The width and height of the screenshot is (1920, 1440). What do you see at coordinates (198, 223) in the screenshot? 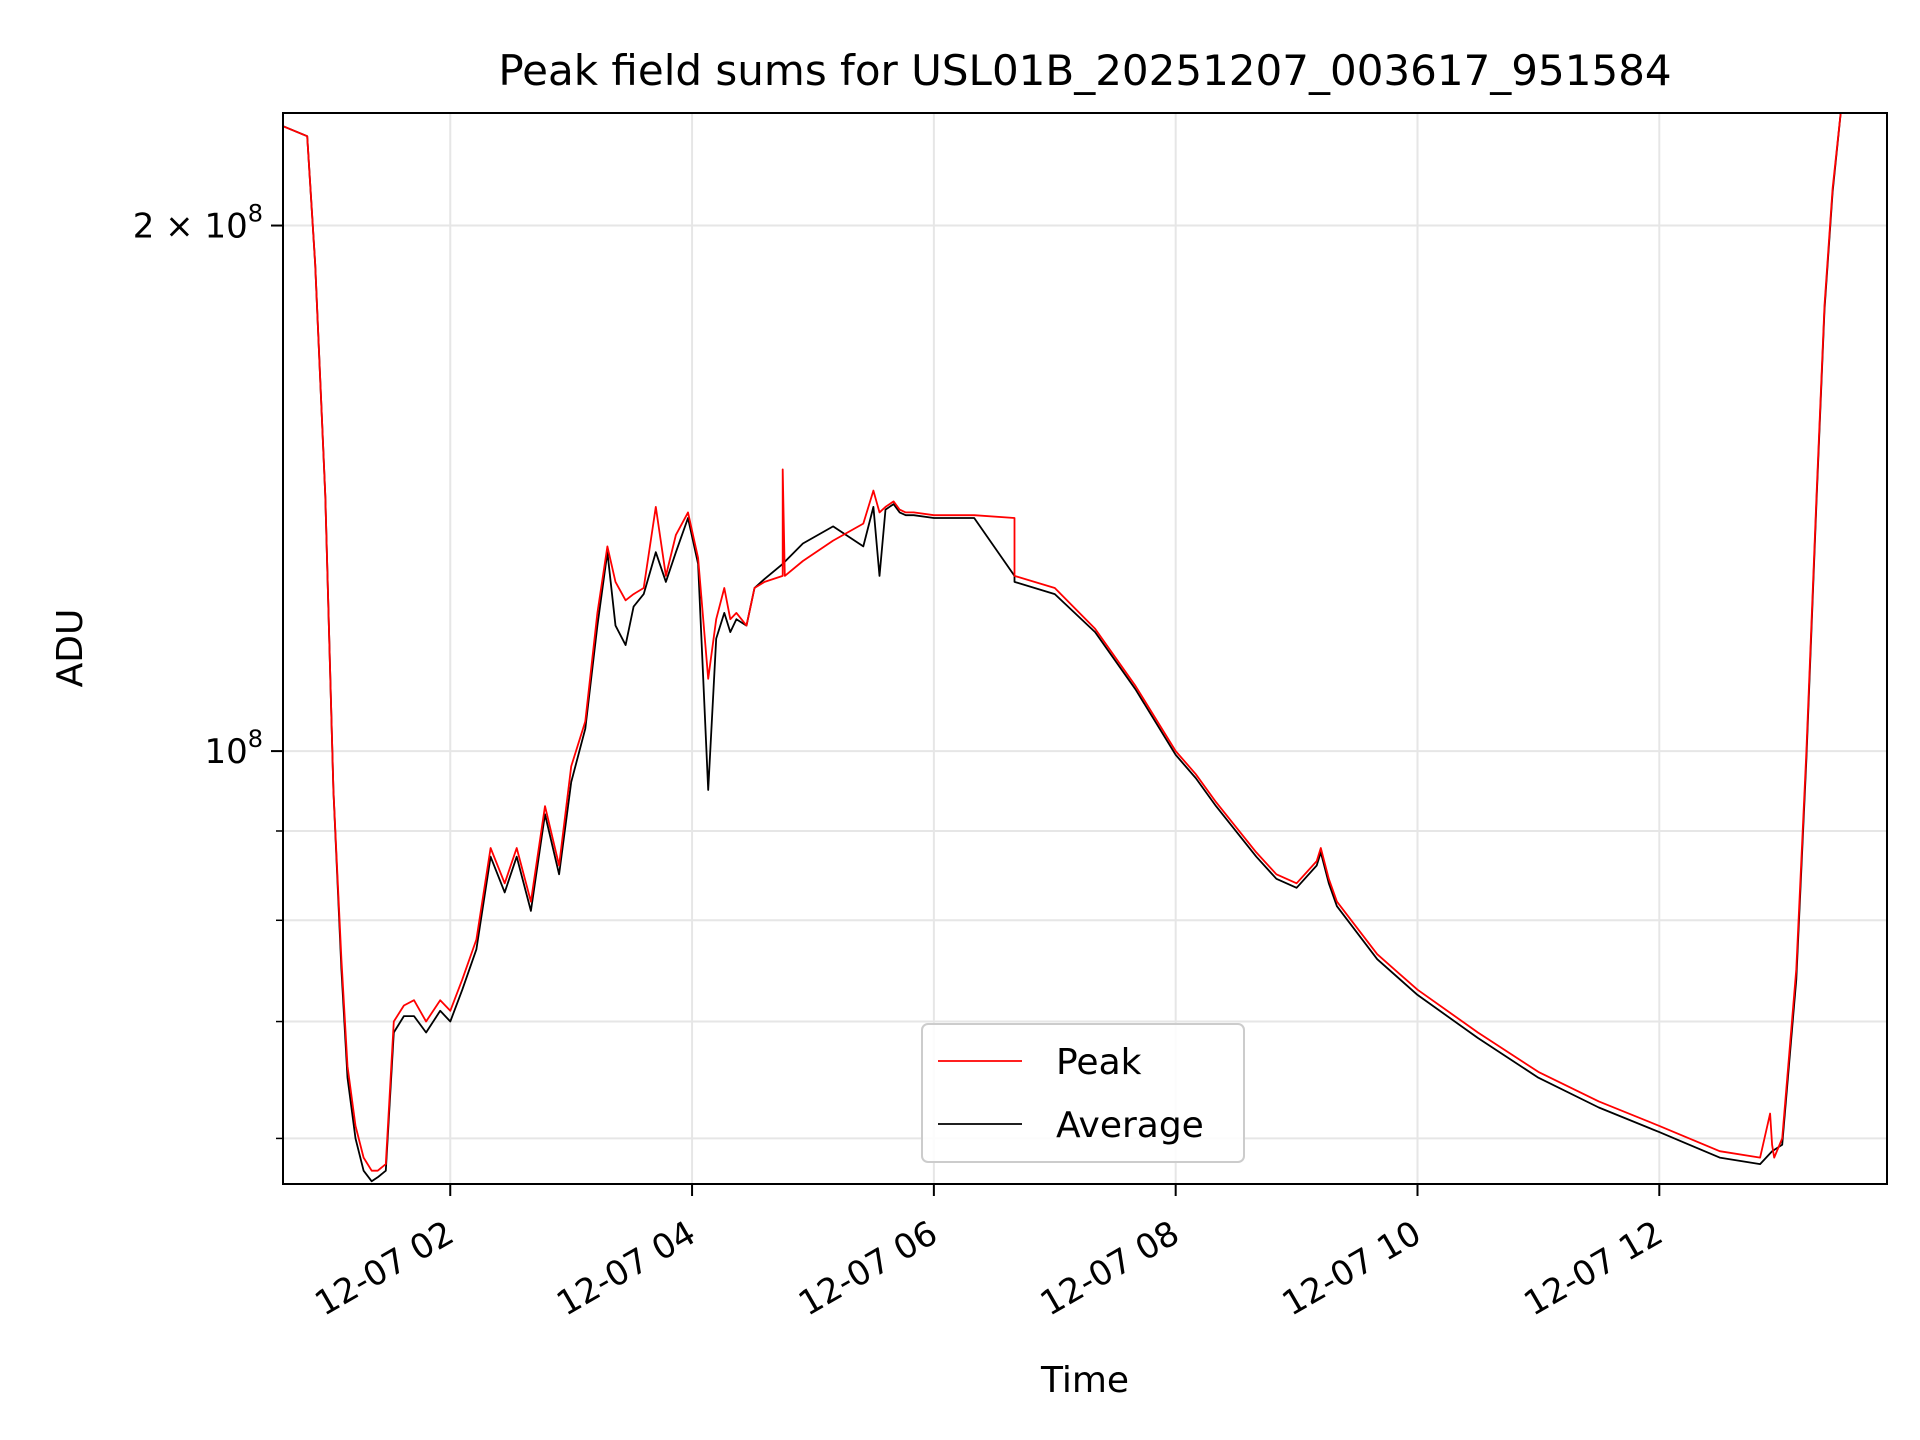
I see `y-tick-label: 2 × 108` at bounding box center [198, 223].